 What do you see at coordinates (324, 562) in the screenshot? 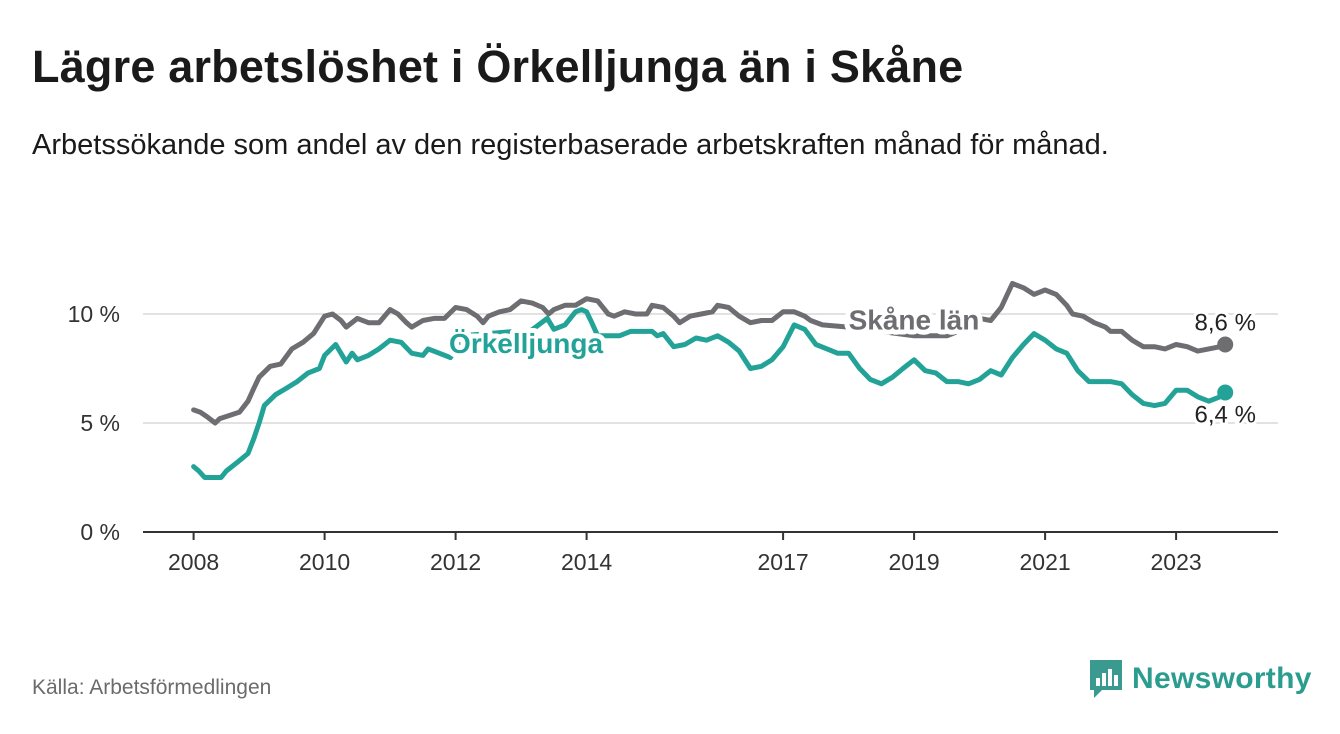
I see `x-tick-label: 2010` at bounding box center [324, 562].